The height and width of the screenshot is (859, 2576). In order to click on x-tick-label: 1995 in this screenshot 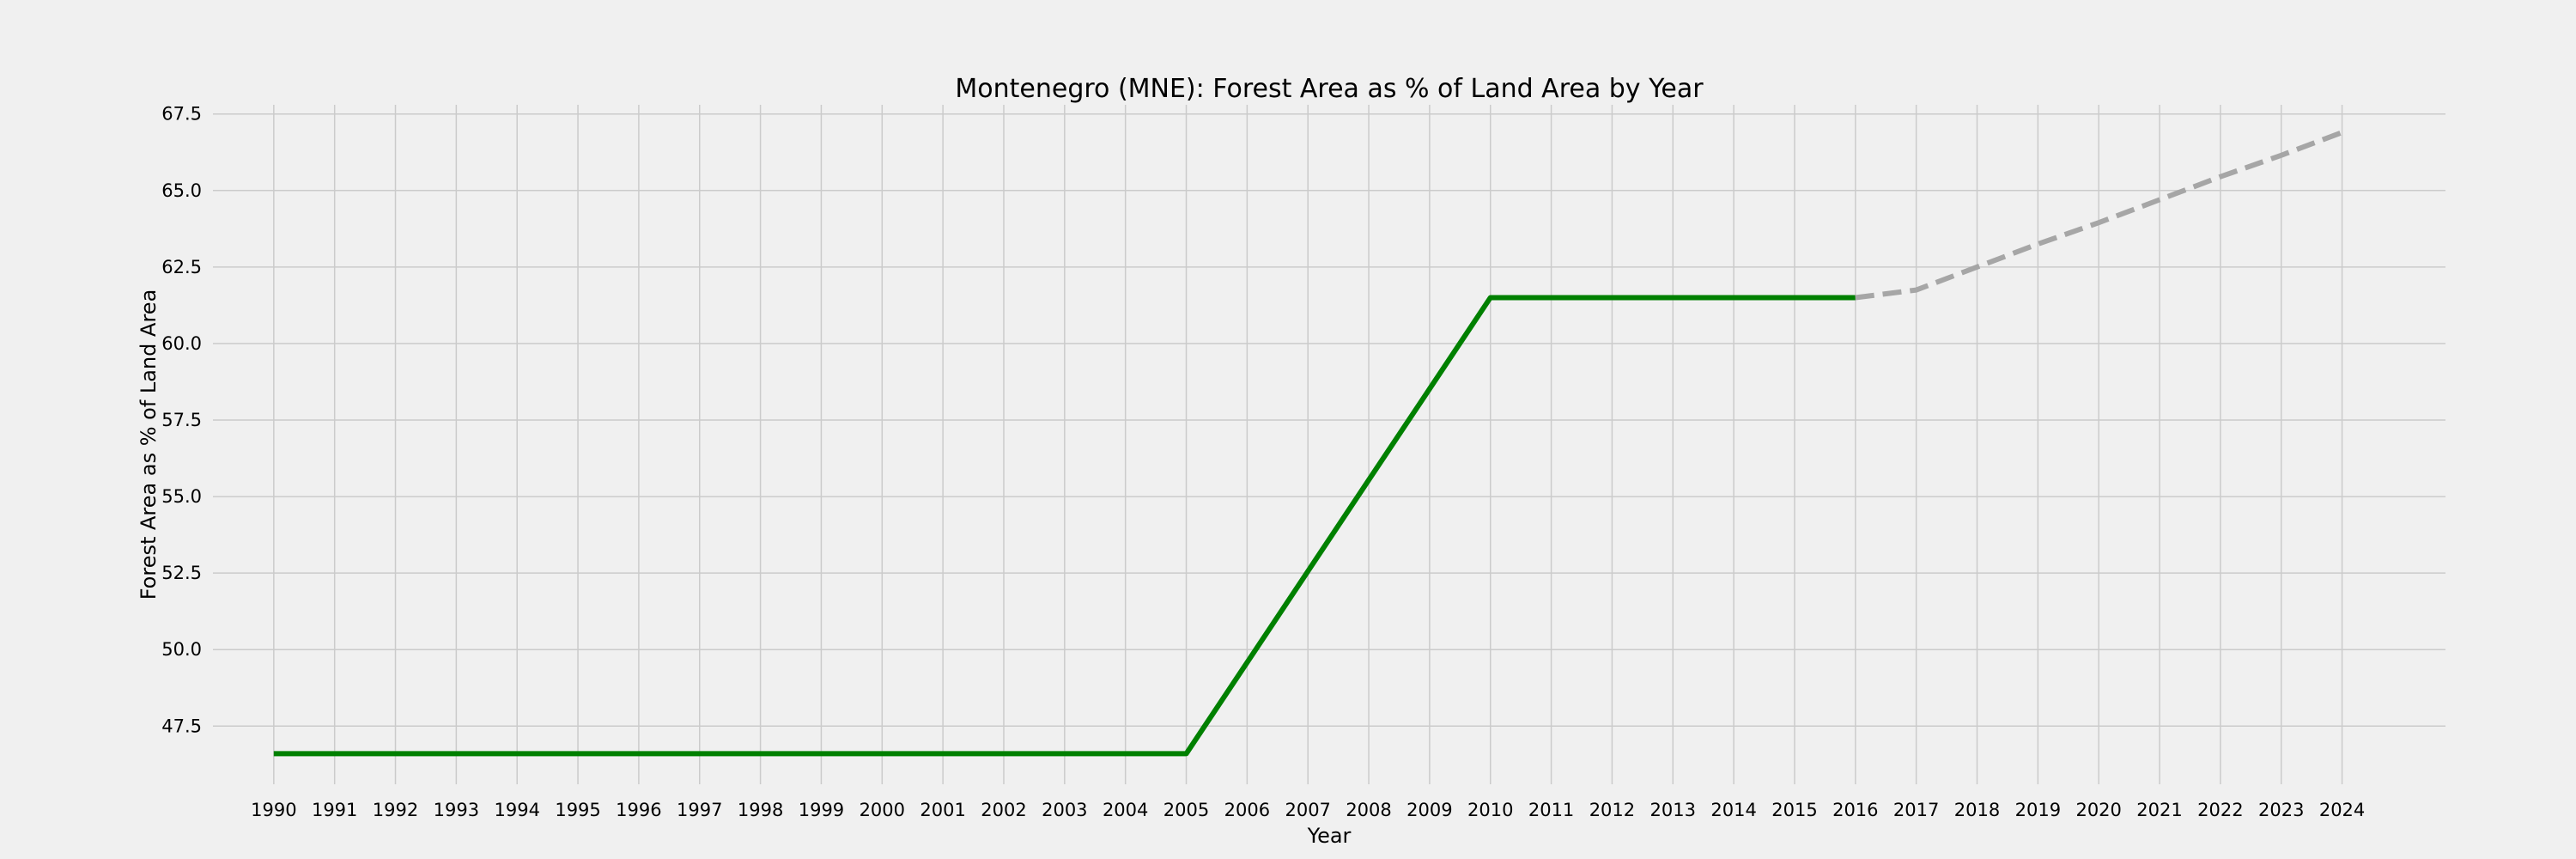, I will do `click(577, 810)`.